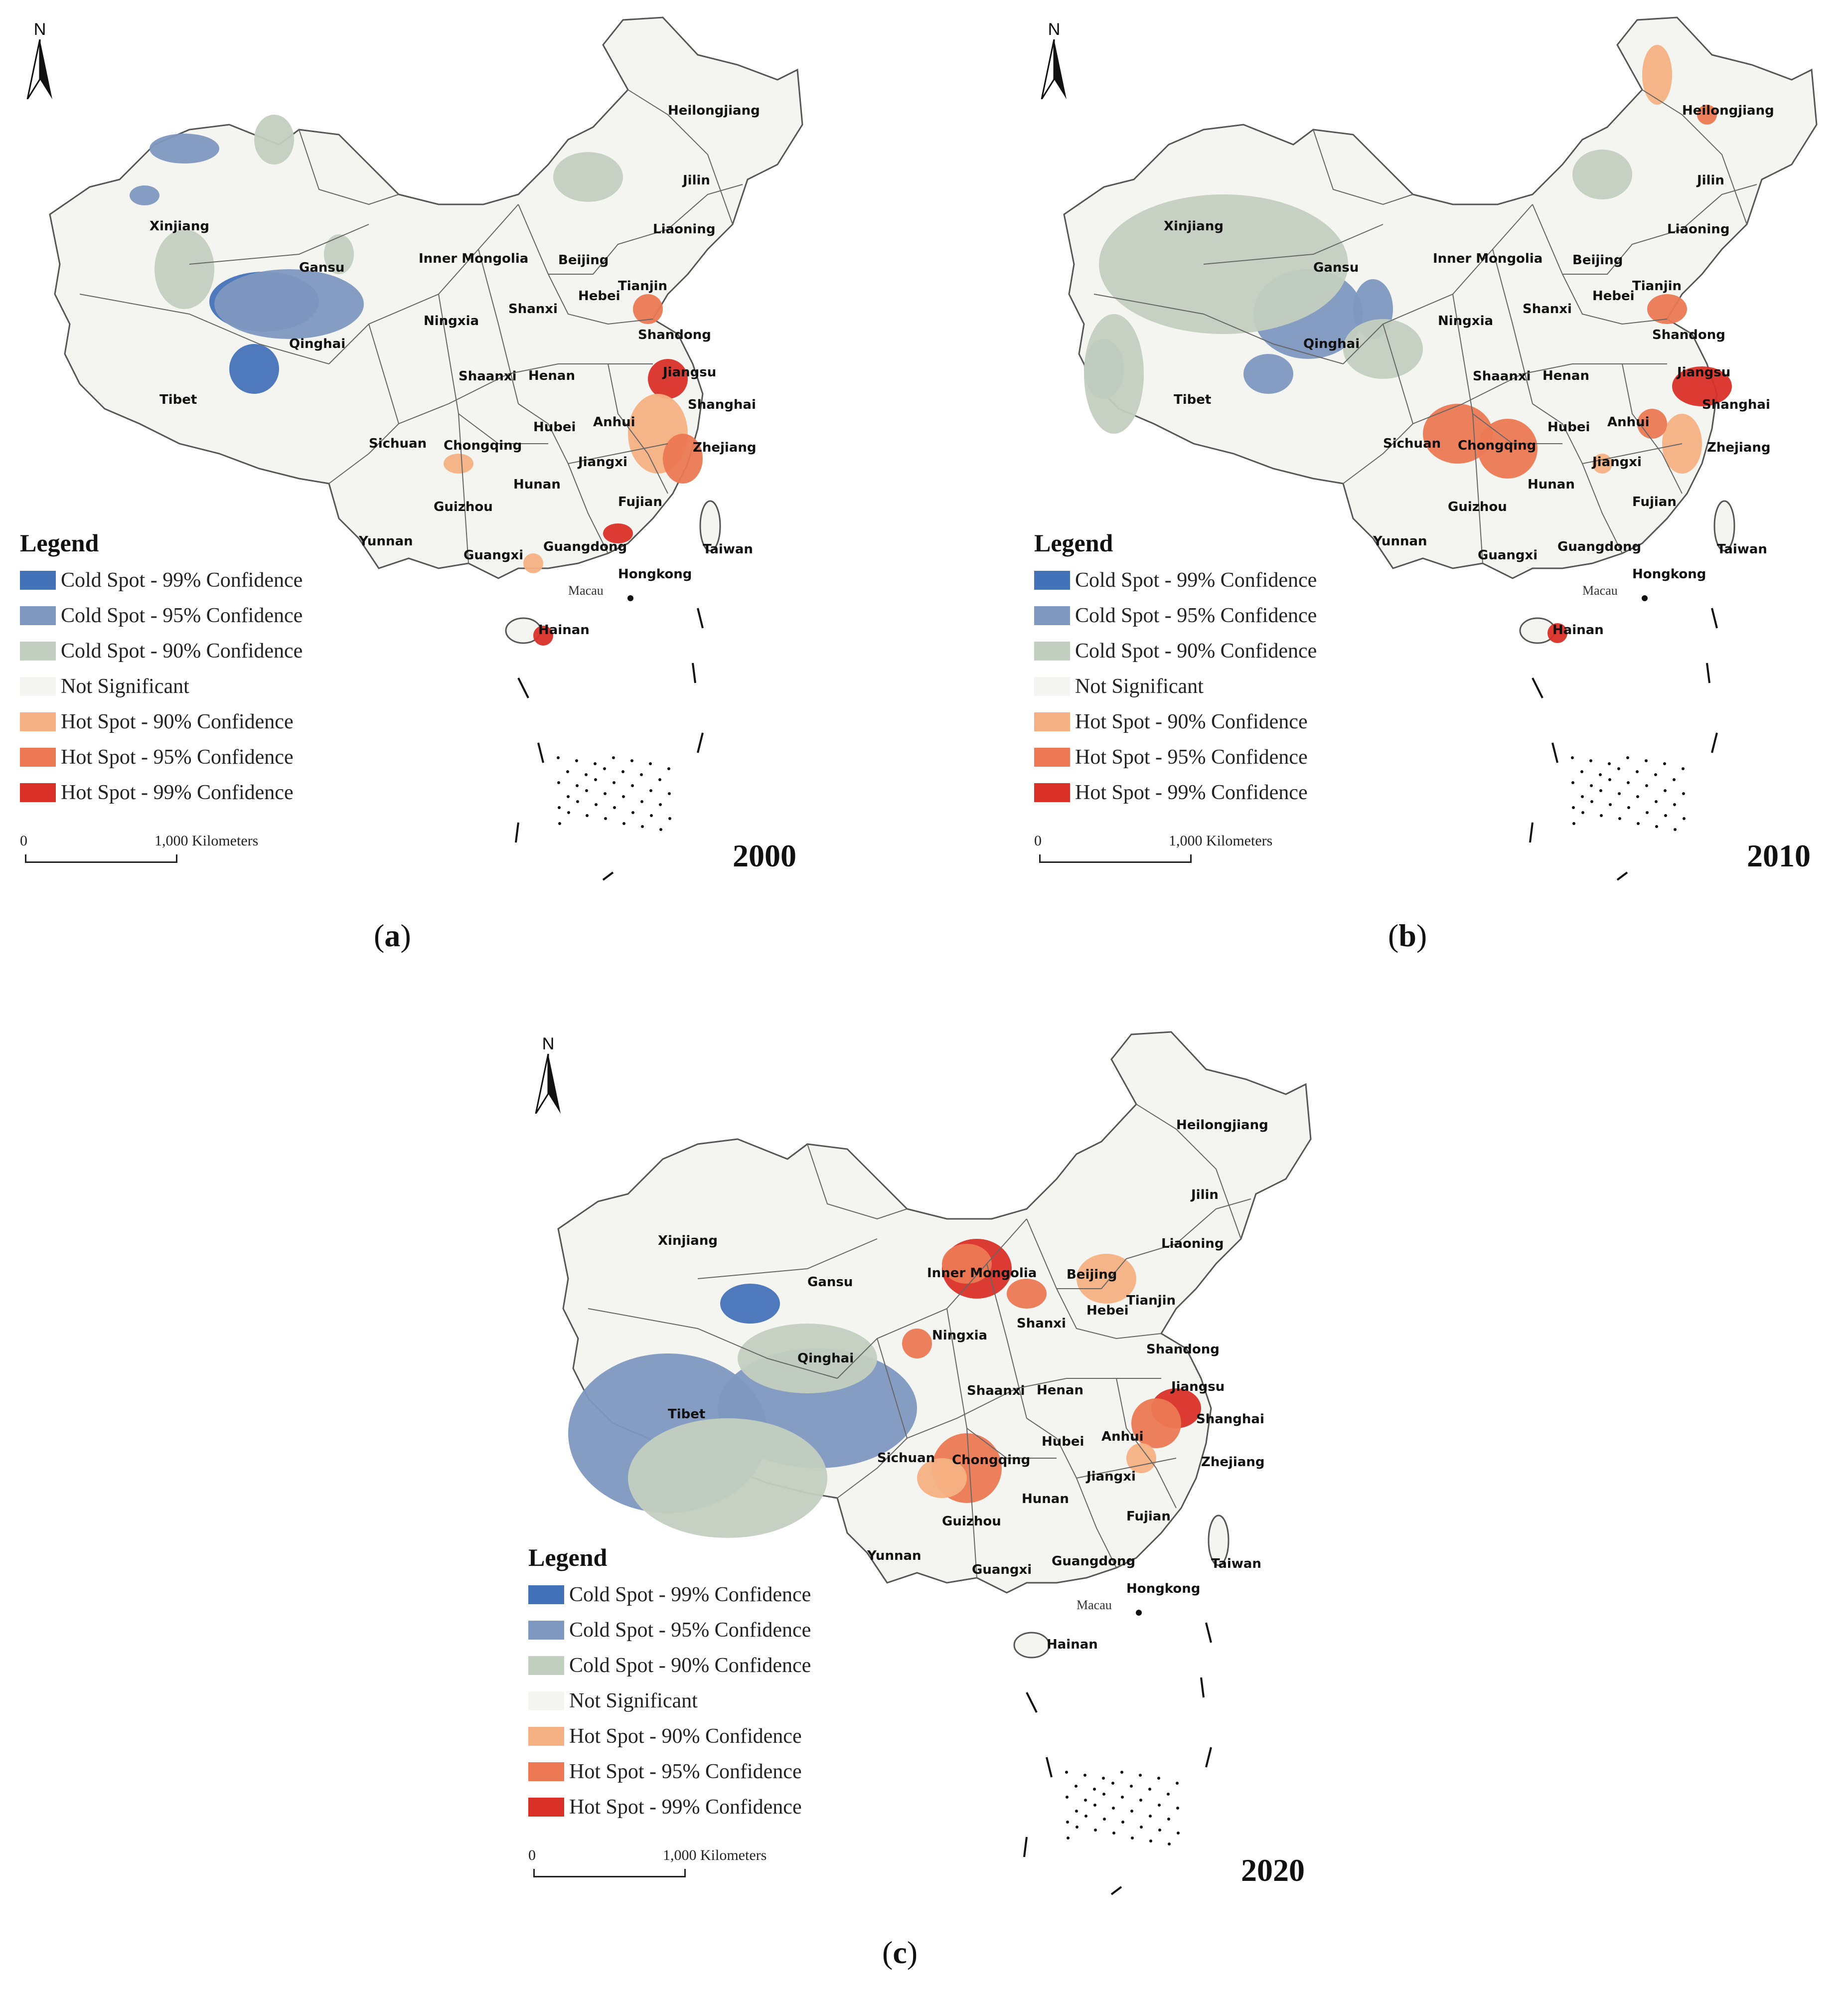 The height and width of the screenshot is (2009, 1848). I want to click on place-label: Jilin, so click(696, 180).